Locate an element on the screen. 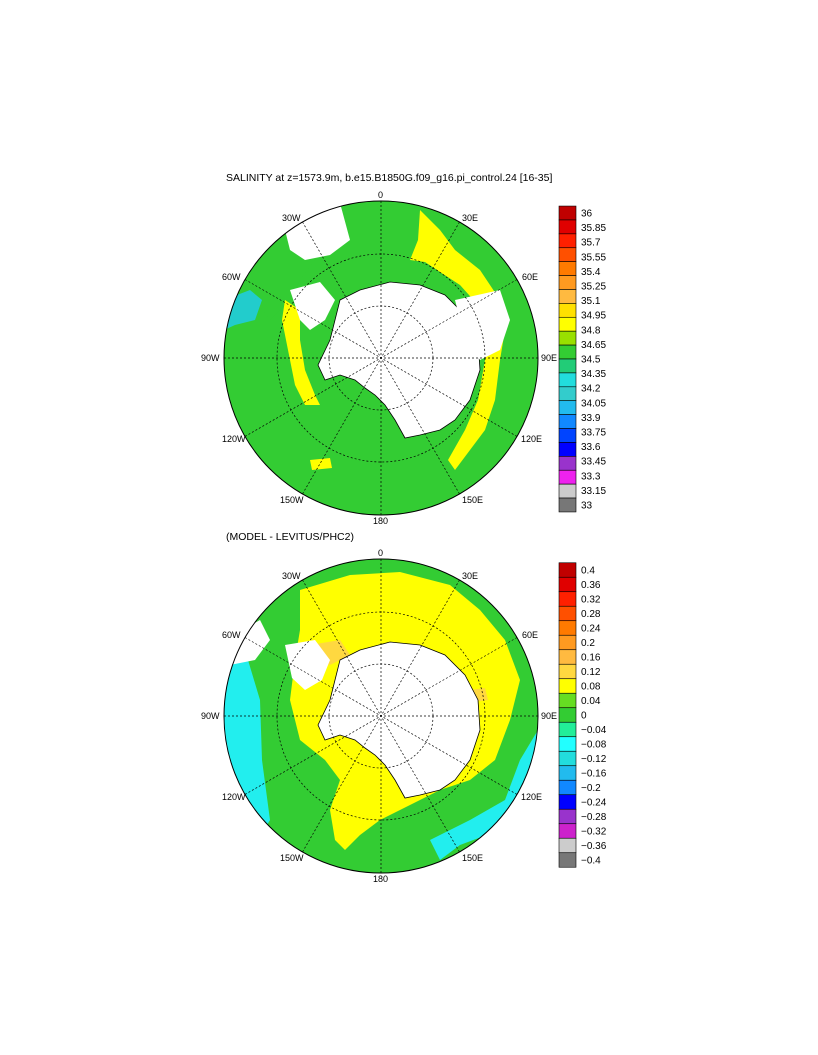 This screenshot has height=1055, width=818. panel1-colorbar-label: 34.05 is located at coordinates (593, 403).